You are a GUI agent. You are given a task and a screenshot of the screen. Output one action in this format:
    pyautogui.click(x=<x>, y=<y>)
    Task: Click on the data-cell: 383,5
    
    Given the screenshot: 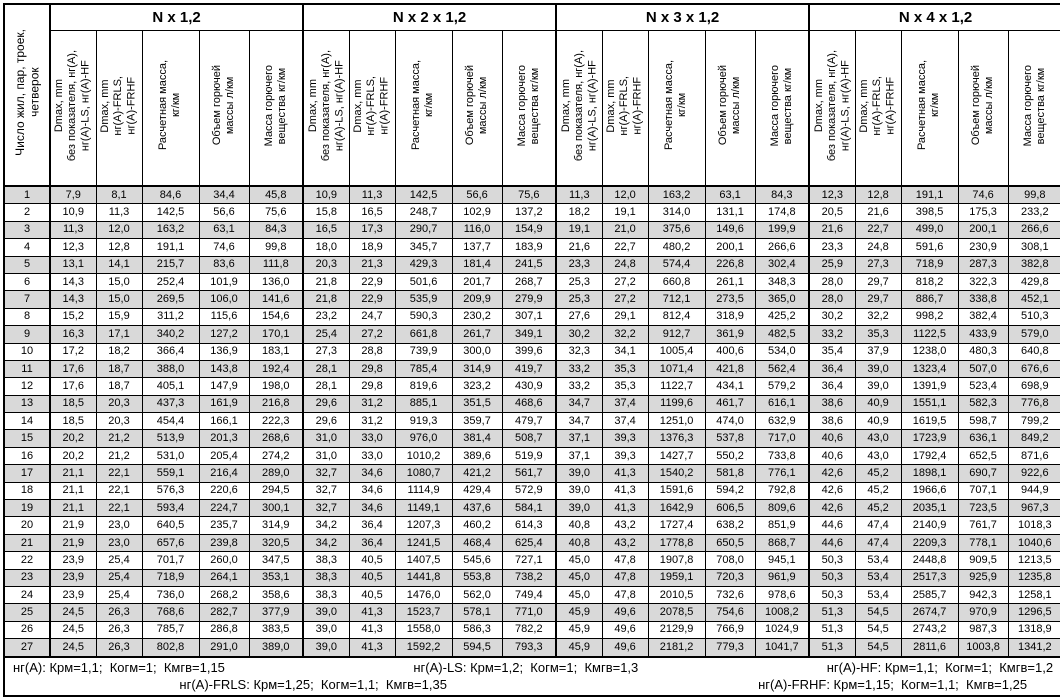 What is the action you would take?
    pyautogui.click(x=276, y=630)
    